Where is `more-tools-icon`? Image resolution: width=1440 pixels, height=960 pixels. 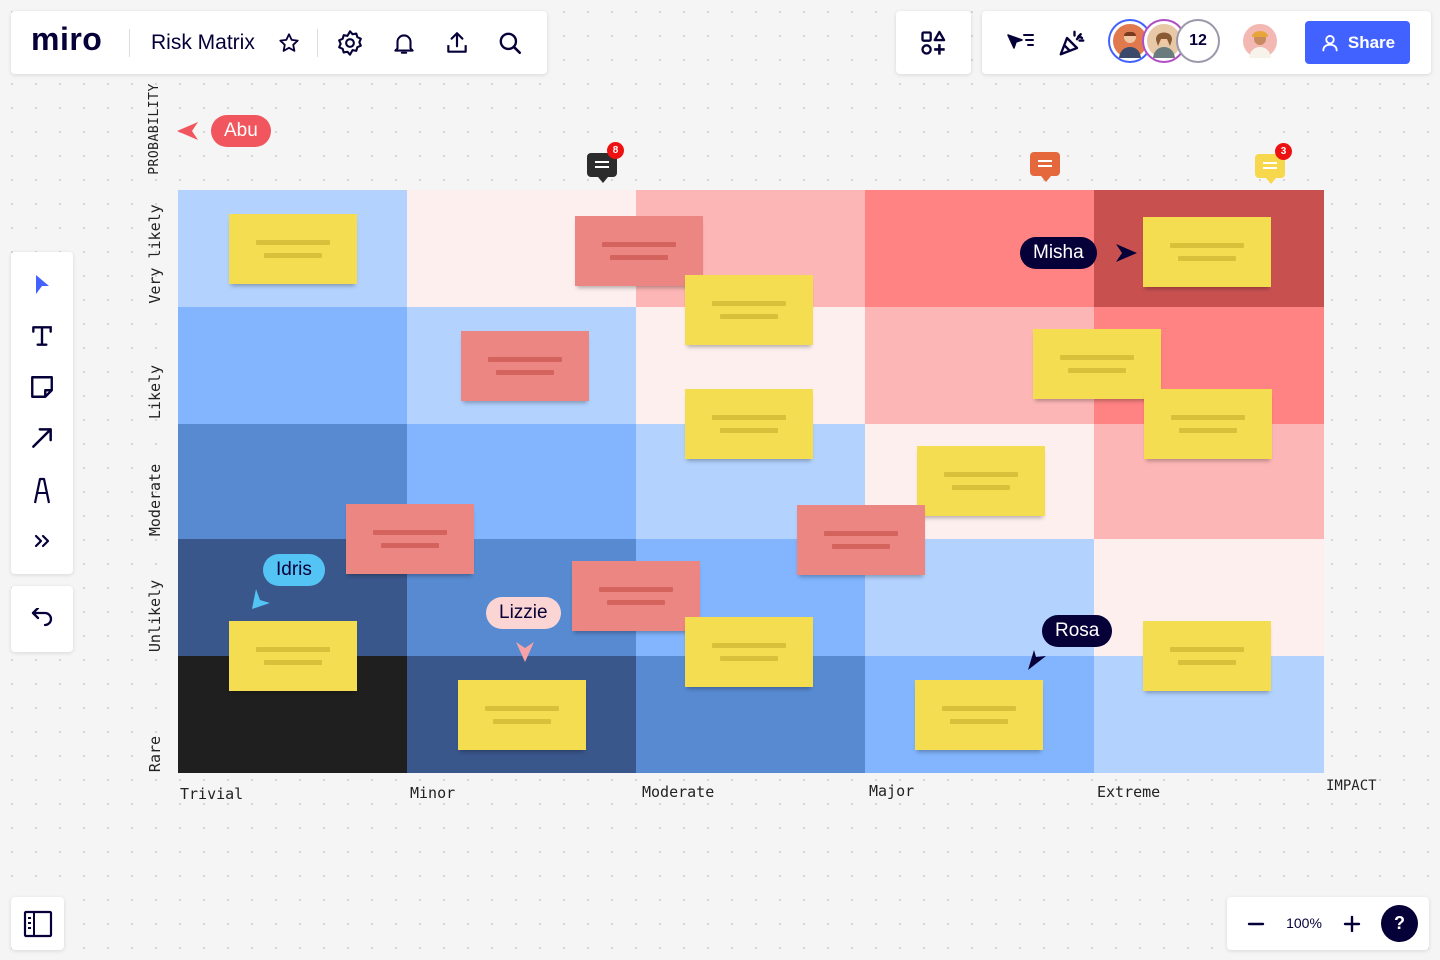
more-tools-icon is located at coordinates (42, 541).